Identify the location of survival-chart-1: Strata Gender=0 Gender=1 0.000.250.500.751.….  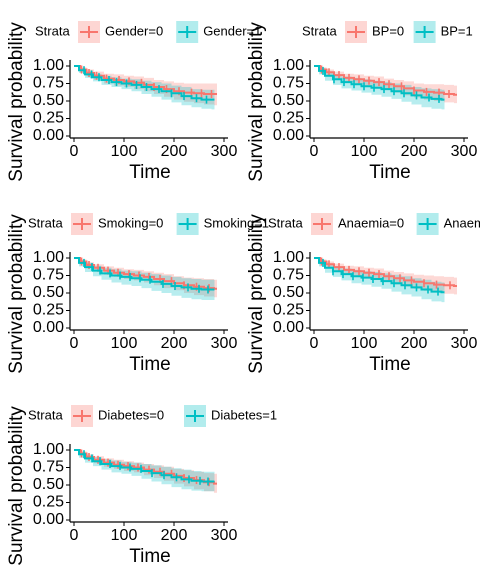
(133, 102).